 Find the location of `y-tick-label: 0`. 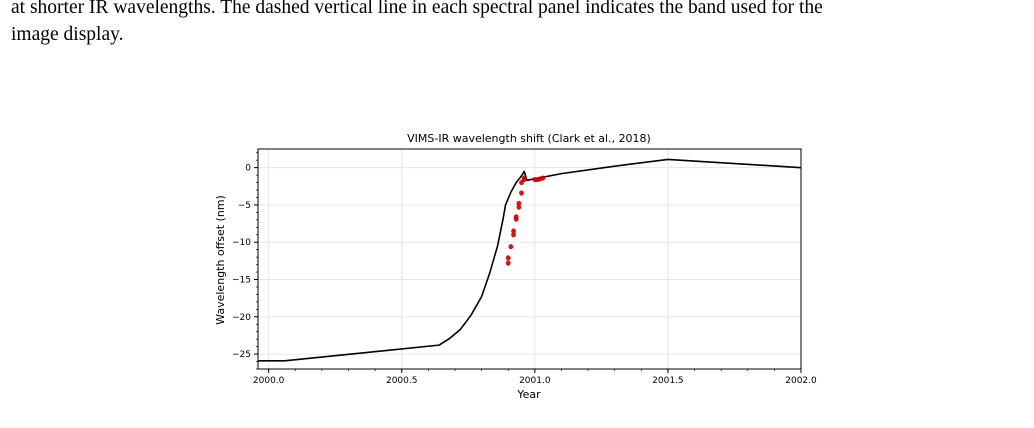

y-tick-label: 0 is located at coordinates (248, 169).